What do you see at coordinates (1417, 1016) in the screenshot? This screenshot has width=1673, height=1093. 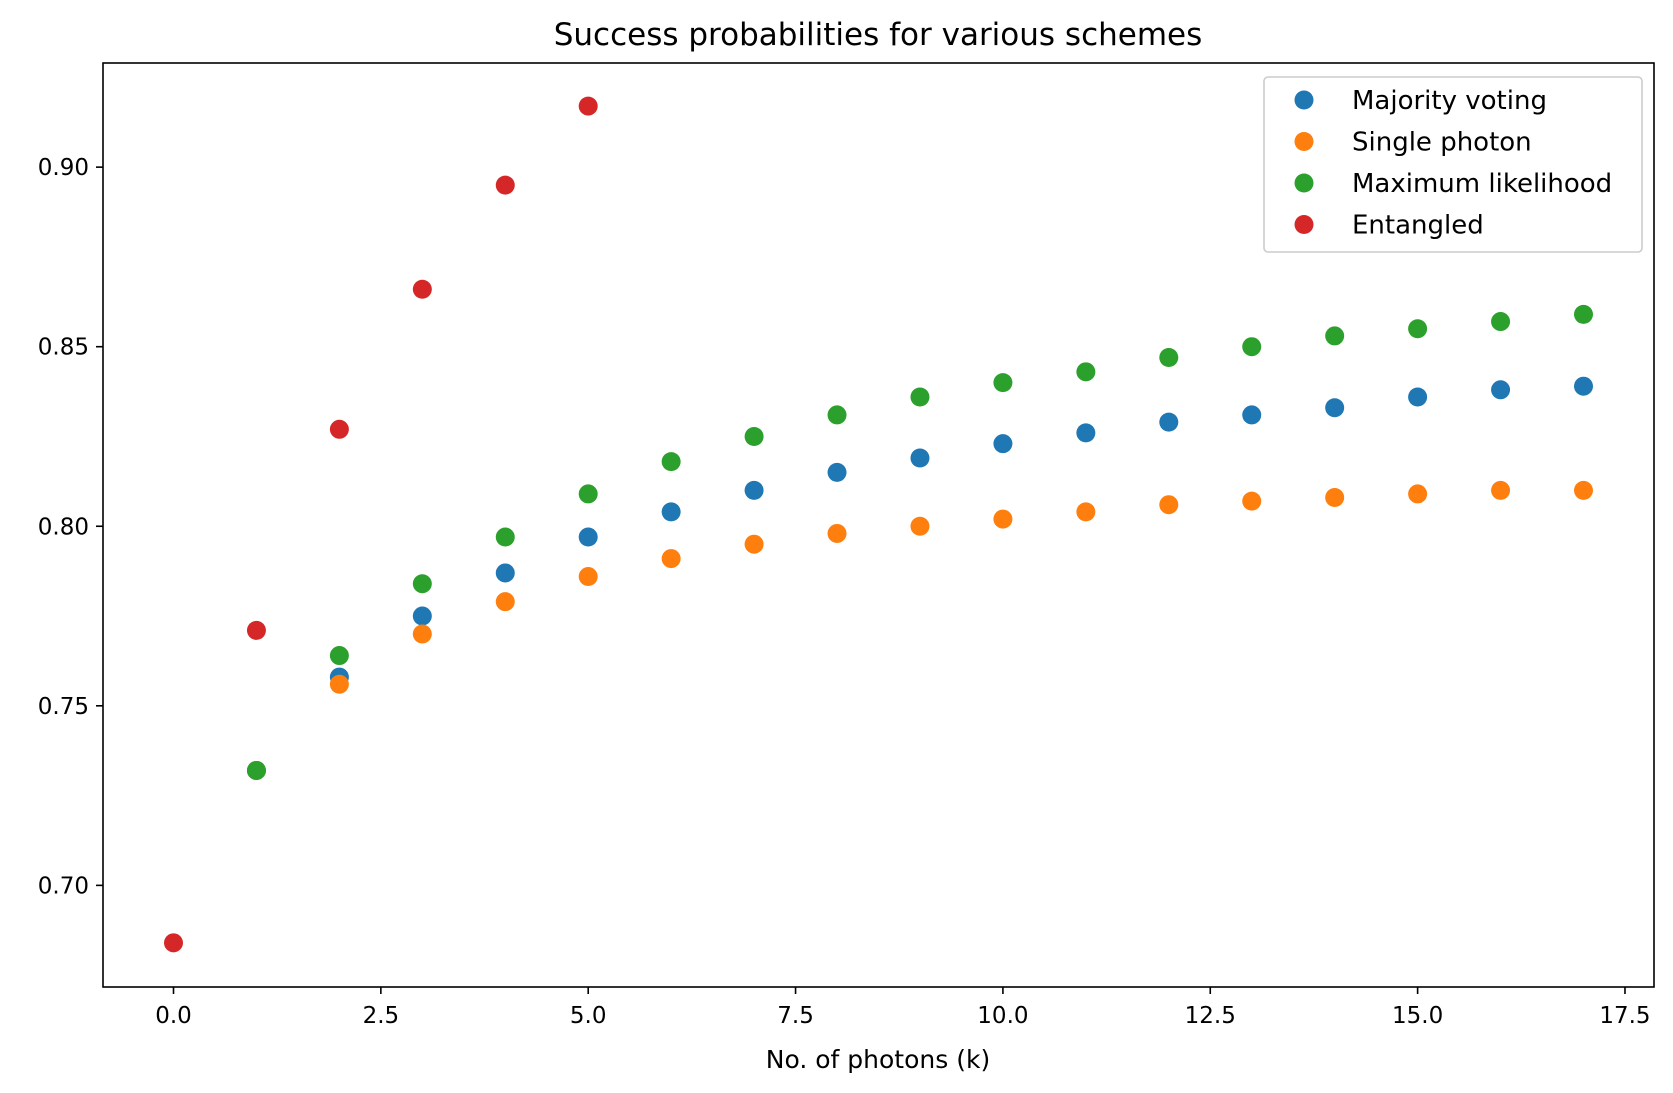 I see `x-tick-label: 15.0` at bounding box center [1417, 1016].